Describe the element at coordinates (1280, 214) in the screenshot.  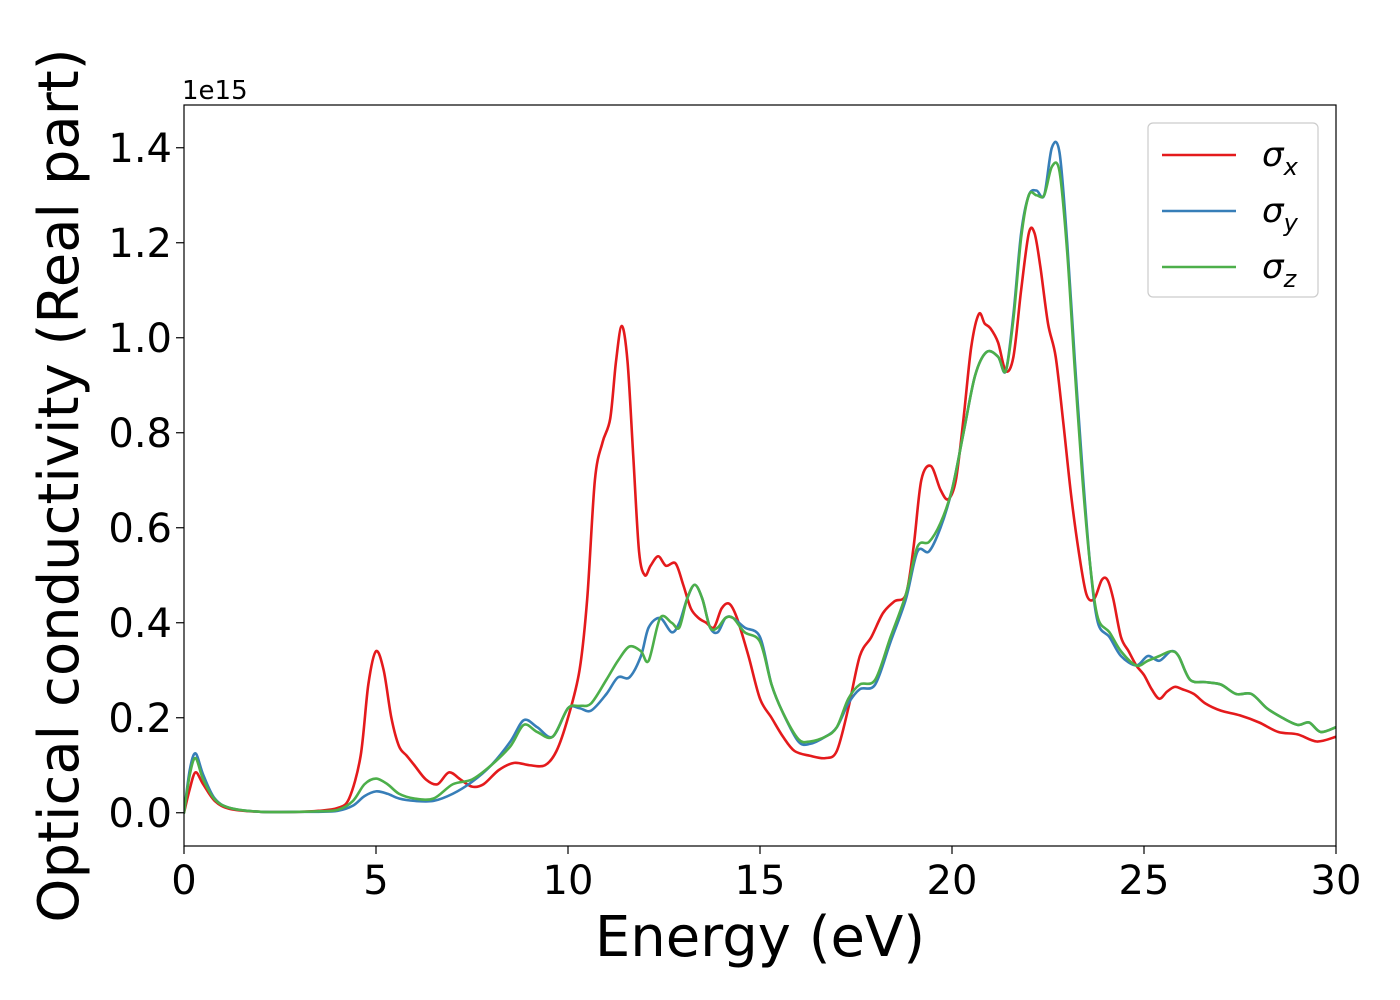
I see `legend-label-y: σy` at that location.